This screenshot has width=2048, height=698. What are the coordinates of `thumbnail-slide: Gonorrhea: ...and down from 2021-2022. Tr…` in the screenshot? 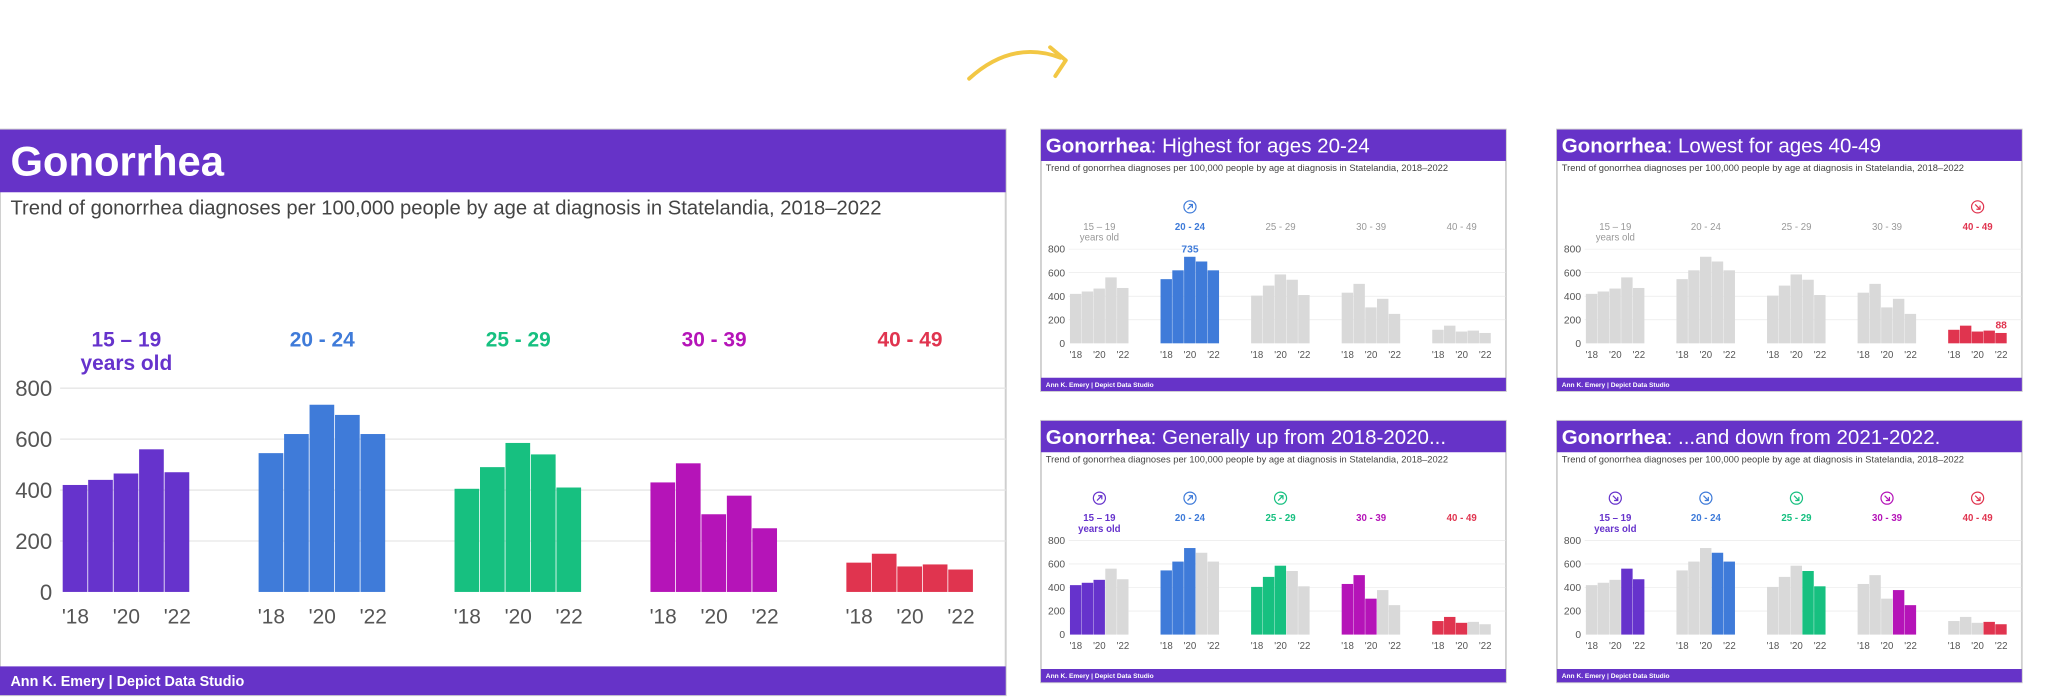 It's located at (1789, 551).